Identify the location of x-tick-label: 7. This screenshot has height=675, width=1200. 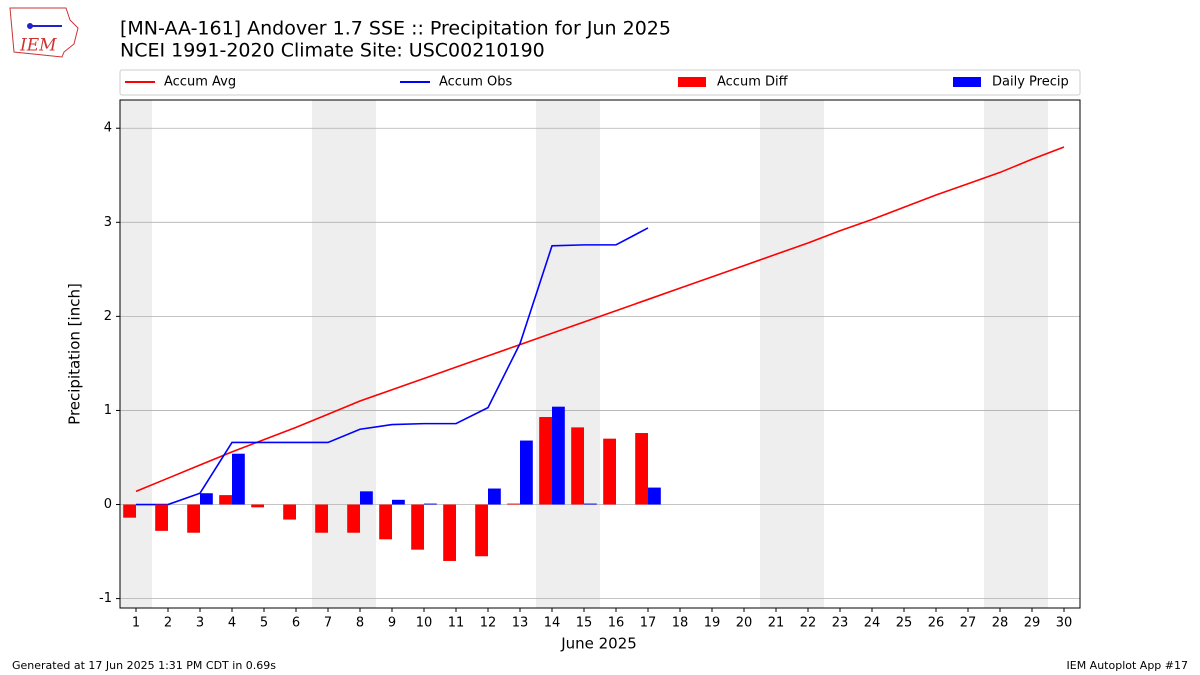
(328, 623).